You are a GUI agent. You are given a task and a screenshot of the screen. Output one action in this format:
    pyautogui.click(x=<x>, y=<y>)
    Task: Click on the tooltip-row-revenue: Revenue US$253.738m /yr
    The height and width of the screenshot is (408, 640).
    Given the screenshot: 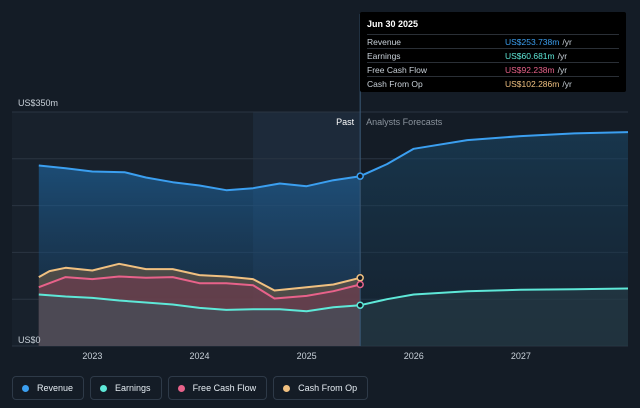 What is the action you would take?
    pyautogui.click(x=493, y=41)
    